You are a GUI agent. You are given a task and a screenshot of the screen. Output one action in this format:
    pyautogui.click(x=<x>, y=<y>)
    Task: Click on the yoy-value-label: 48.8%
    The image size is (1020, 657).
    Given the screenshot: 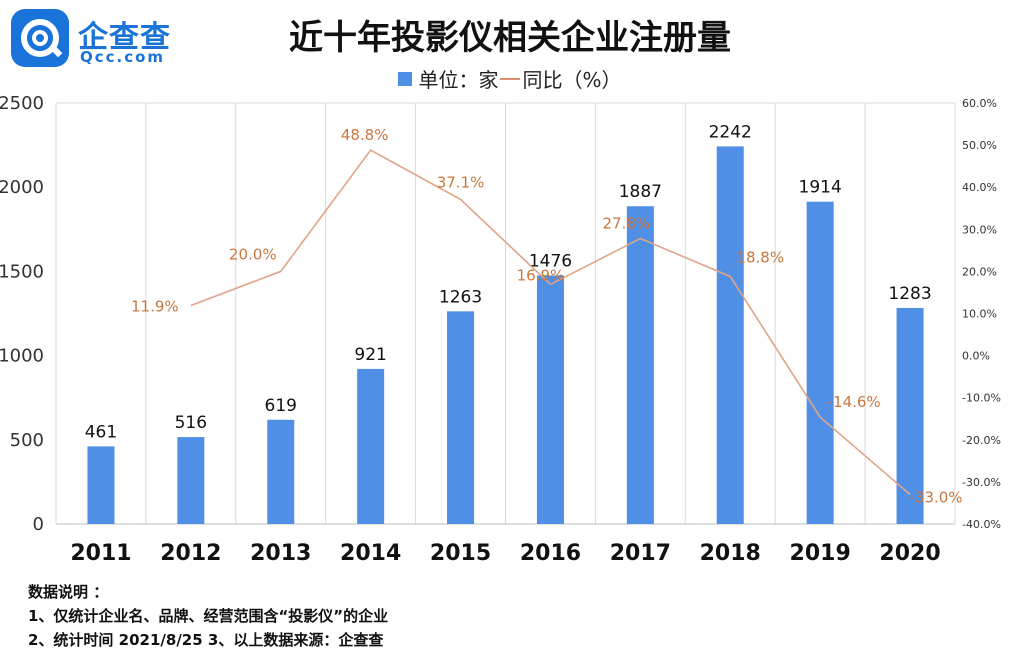 What is the action you would take?
    pyautogui.click(x=365, y=135)
    